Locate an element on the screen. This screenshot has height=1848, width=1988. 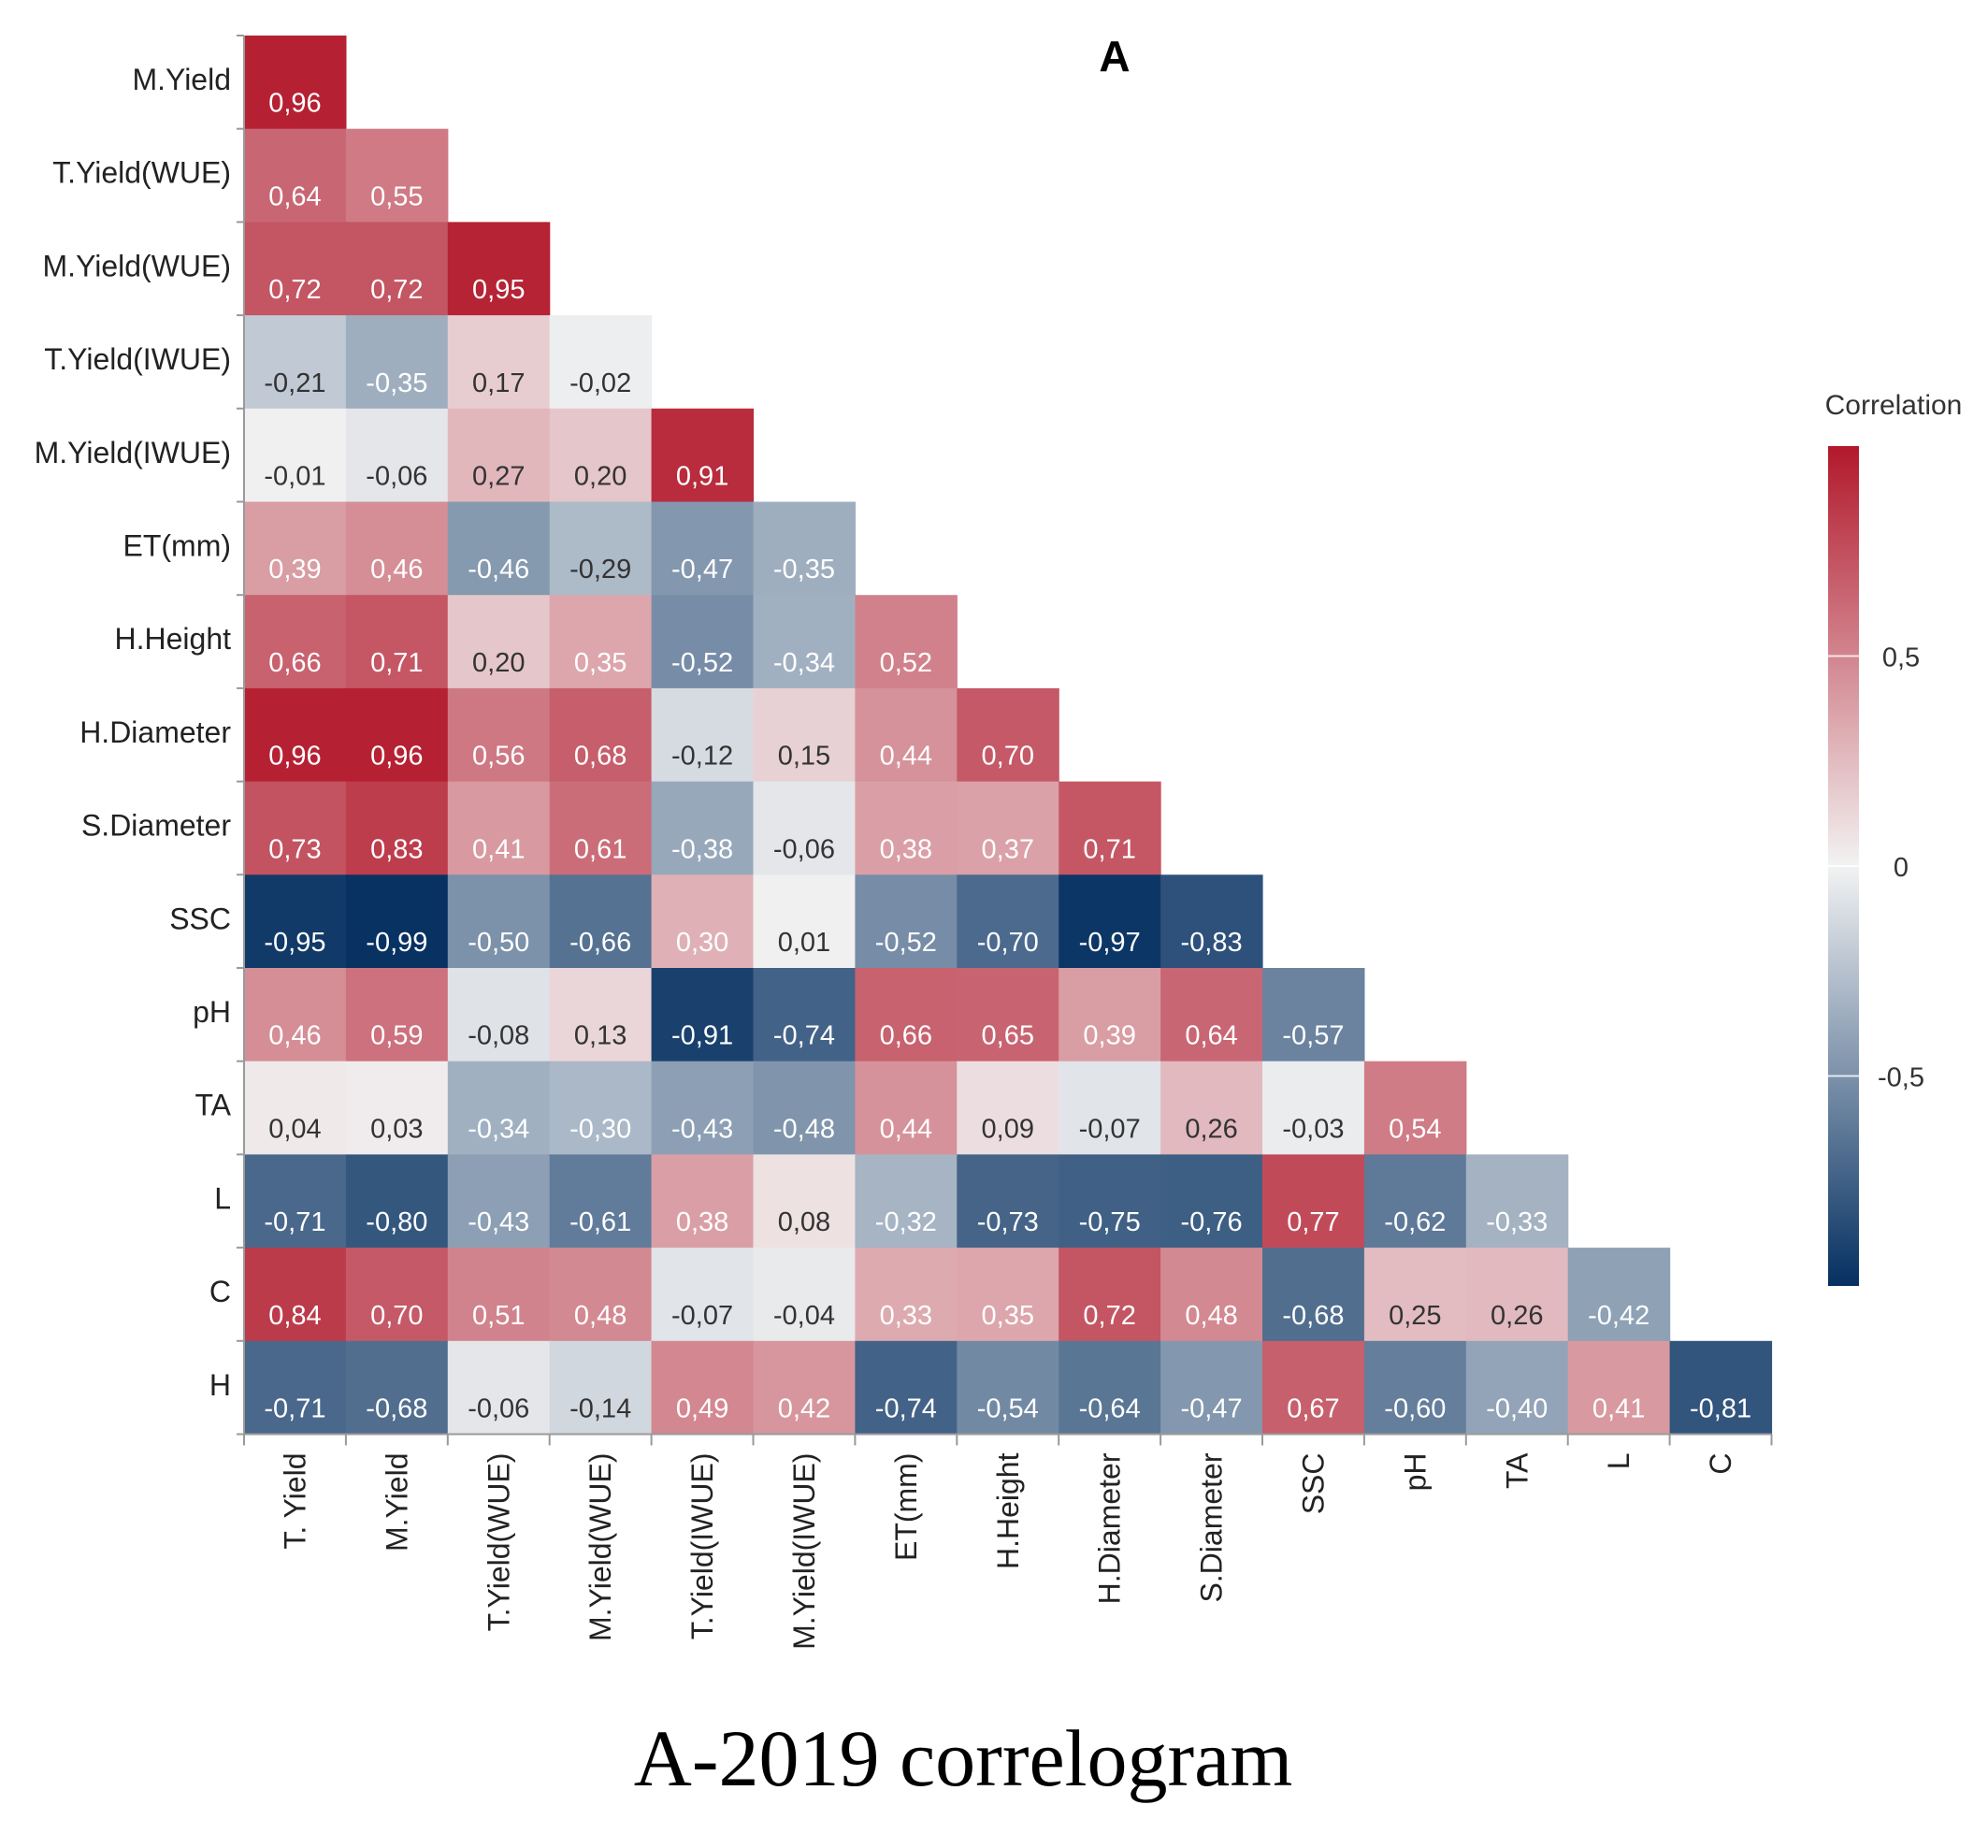
y-axis-label: H is located at coordinates (220, 1385).